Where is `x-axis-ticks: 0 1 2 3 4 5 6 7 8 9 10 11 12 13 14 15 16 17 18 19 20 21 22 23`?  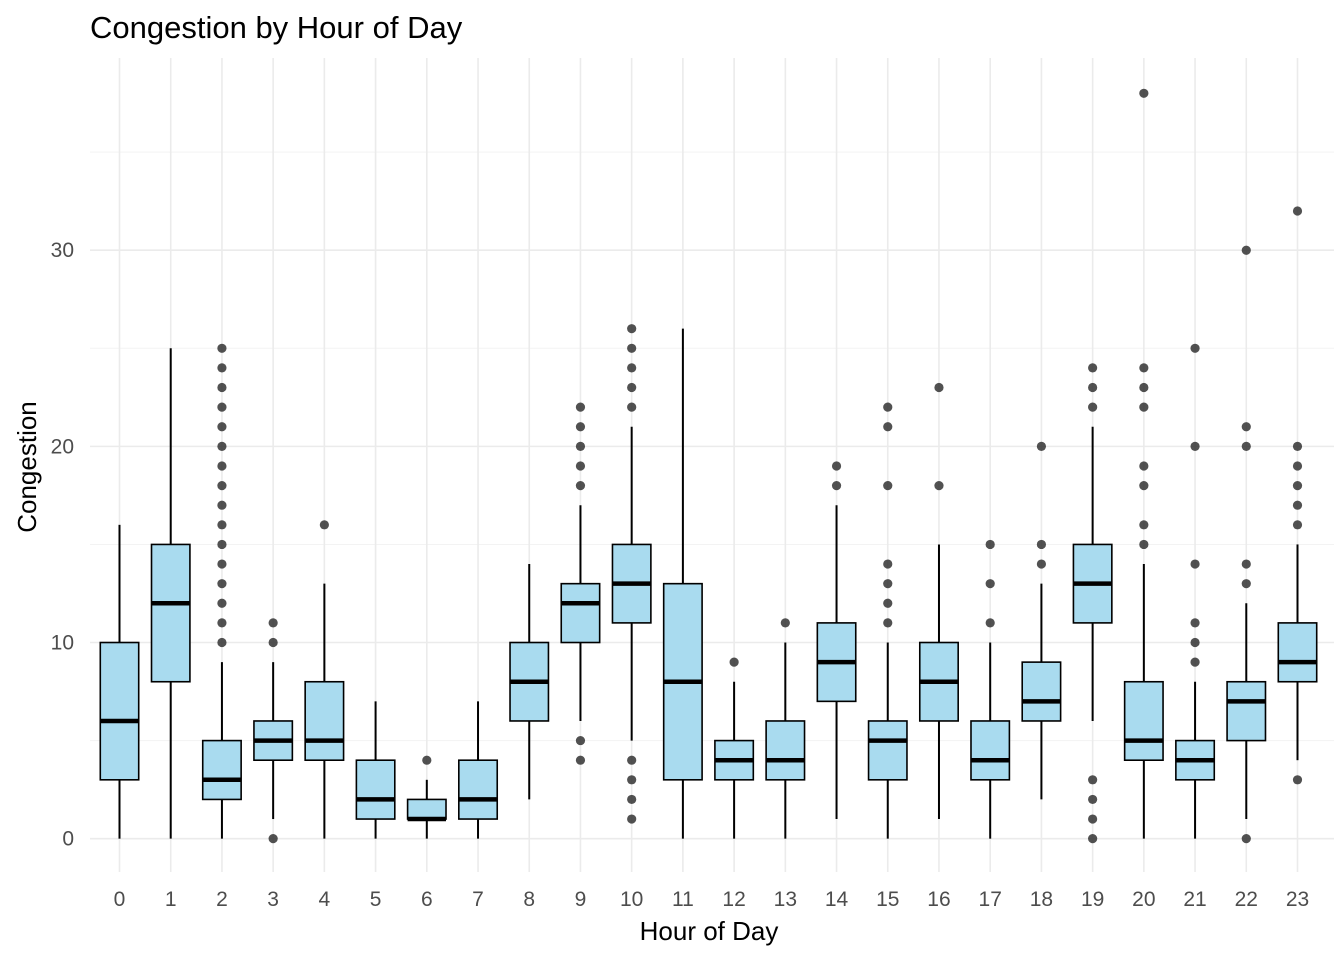 x-axis-ticks: 0 1 2 3 4 5 6 7 8 9 10 11 12 13 14 15 16 17 18 19 20 21 22 23 is located at coordinates (712, 899).